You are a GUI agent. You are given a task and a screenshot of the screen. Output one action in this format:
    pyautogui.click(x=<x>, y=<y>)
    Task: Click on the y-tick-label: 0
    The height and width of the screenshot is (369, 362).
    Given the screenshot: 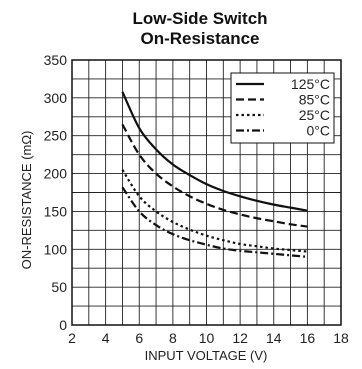 What is the action you would take?
    pyautogui.click(x=63, y=325)
    